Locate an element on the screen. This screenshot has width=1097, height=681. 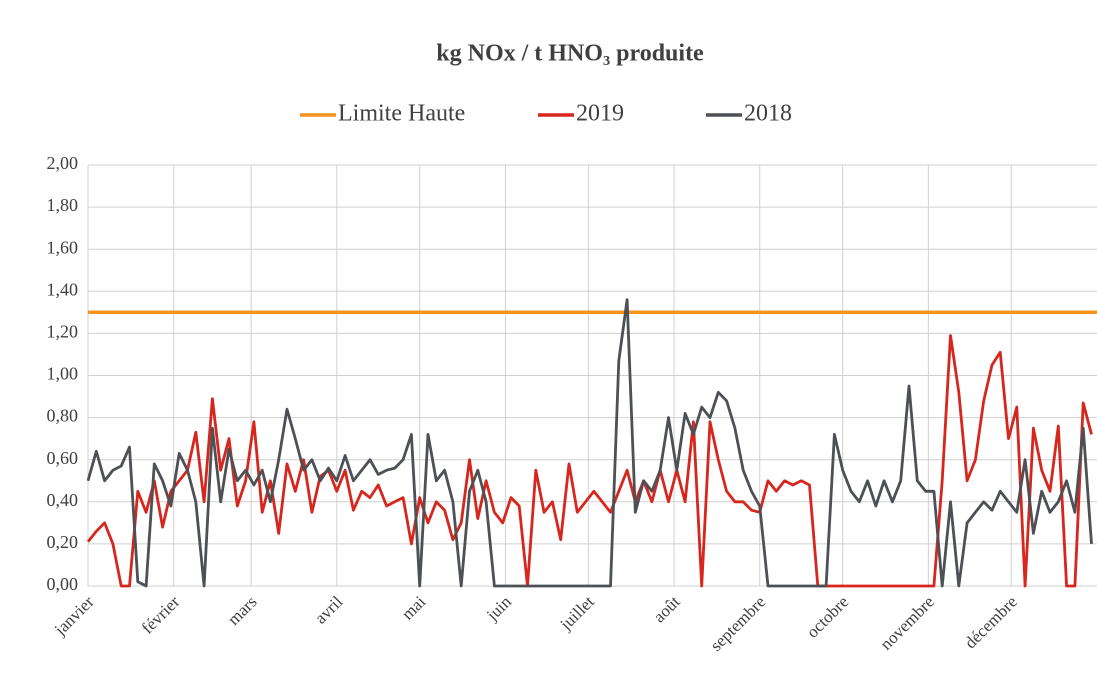
x-tick-label: octobre is located at coordinates (827, 616).